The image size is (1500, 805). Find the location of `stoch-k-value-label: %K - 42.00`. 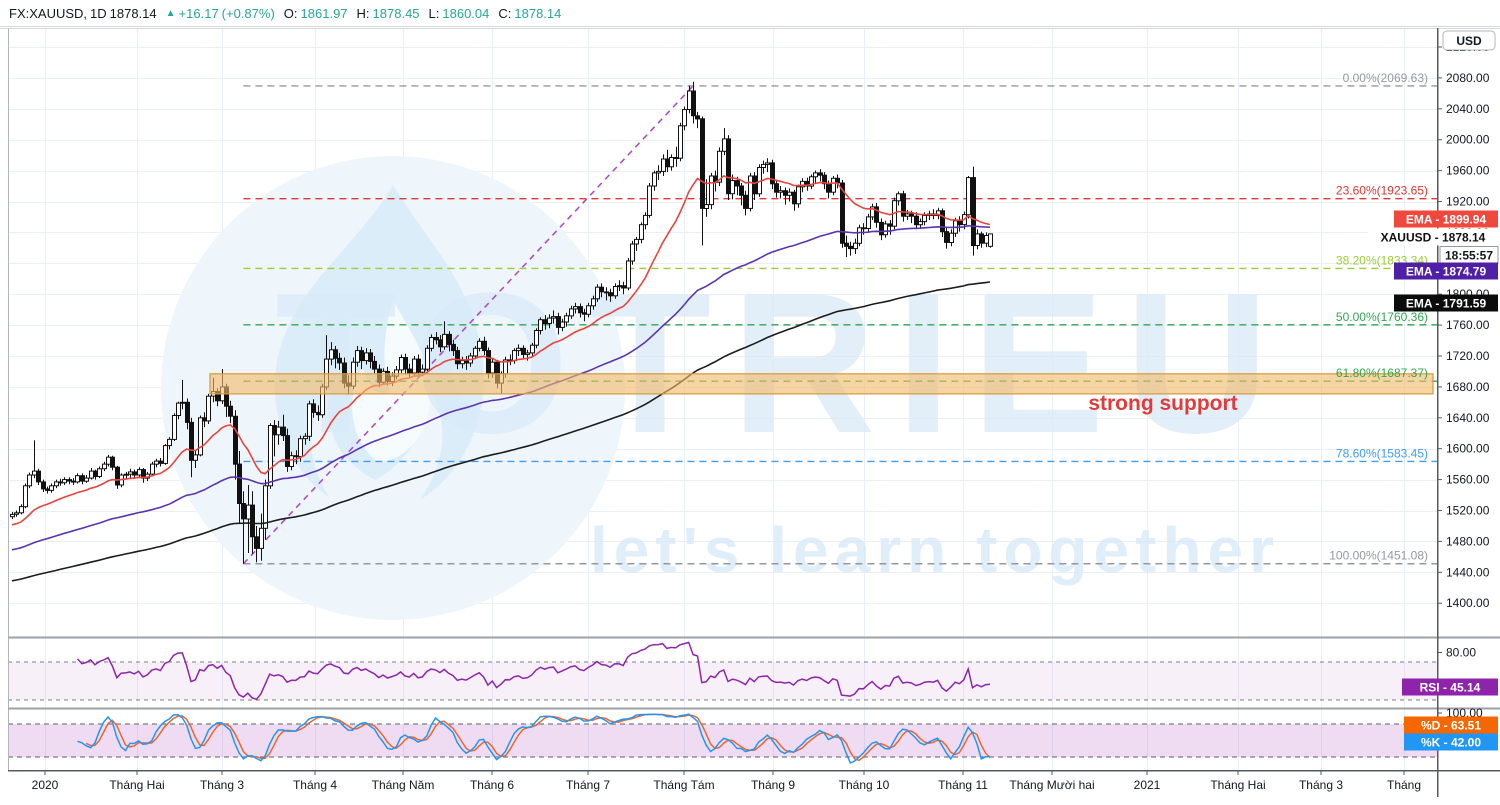

stoch-k-value-label: %K - 42.00 is located at coordinates (1451, 742).